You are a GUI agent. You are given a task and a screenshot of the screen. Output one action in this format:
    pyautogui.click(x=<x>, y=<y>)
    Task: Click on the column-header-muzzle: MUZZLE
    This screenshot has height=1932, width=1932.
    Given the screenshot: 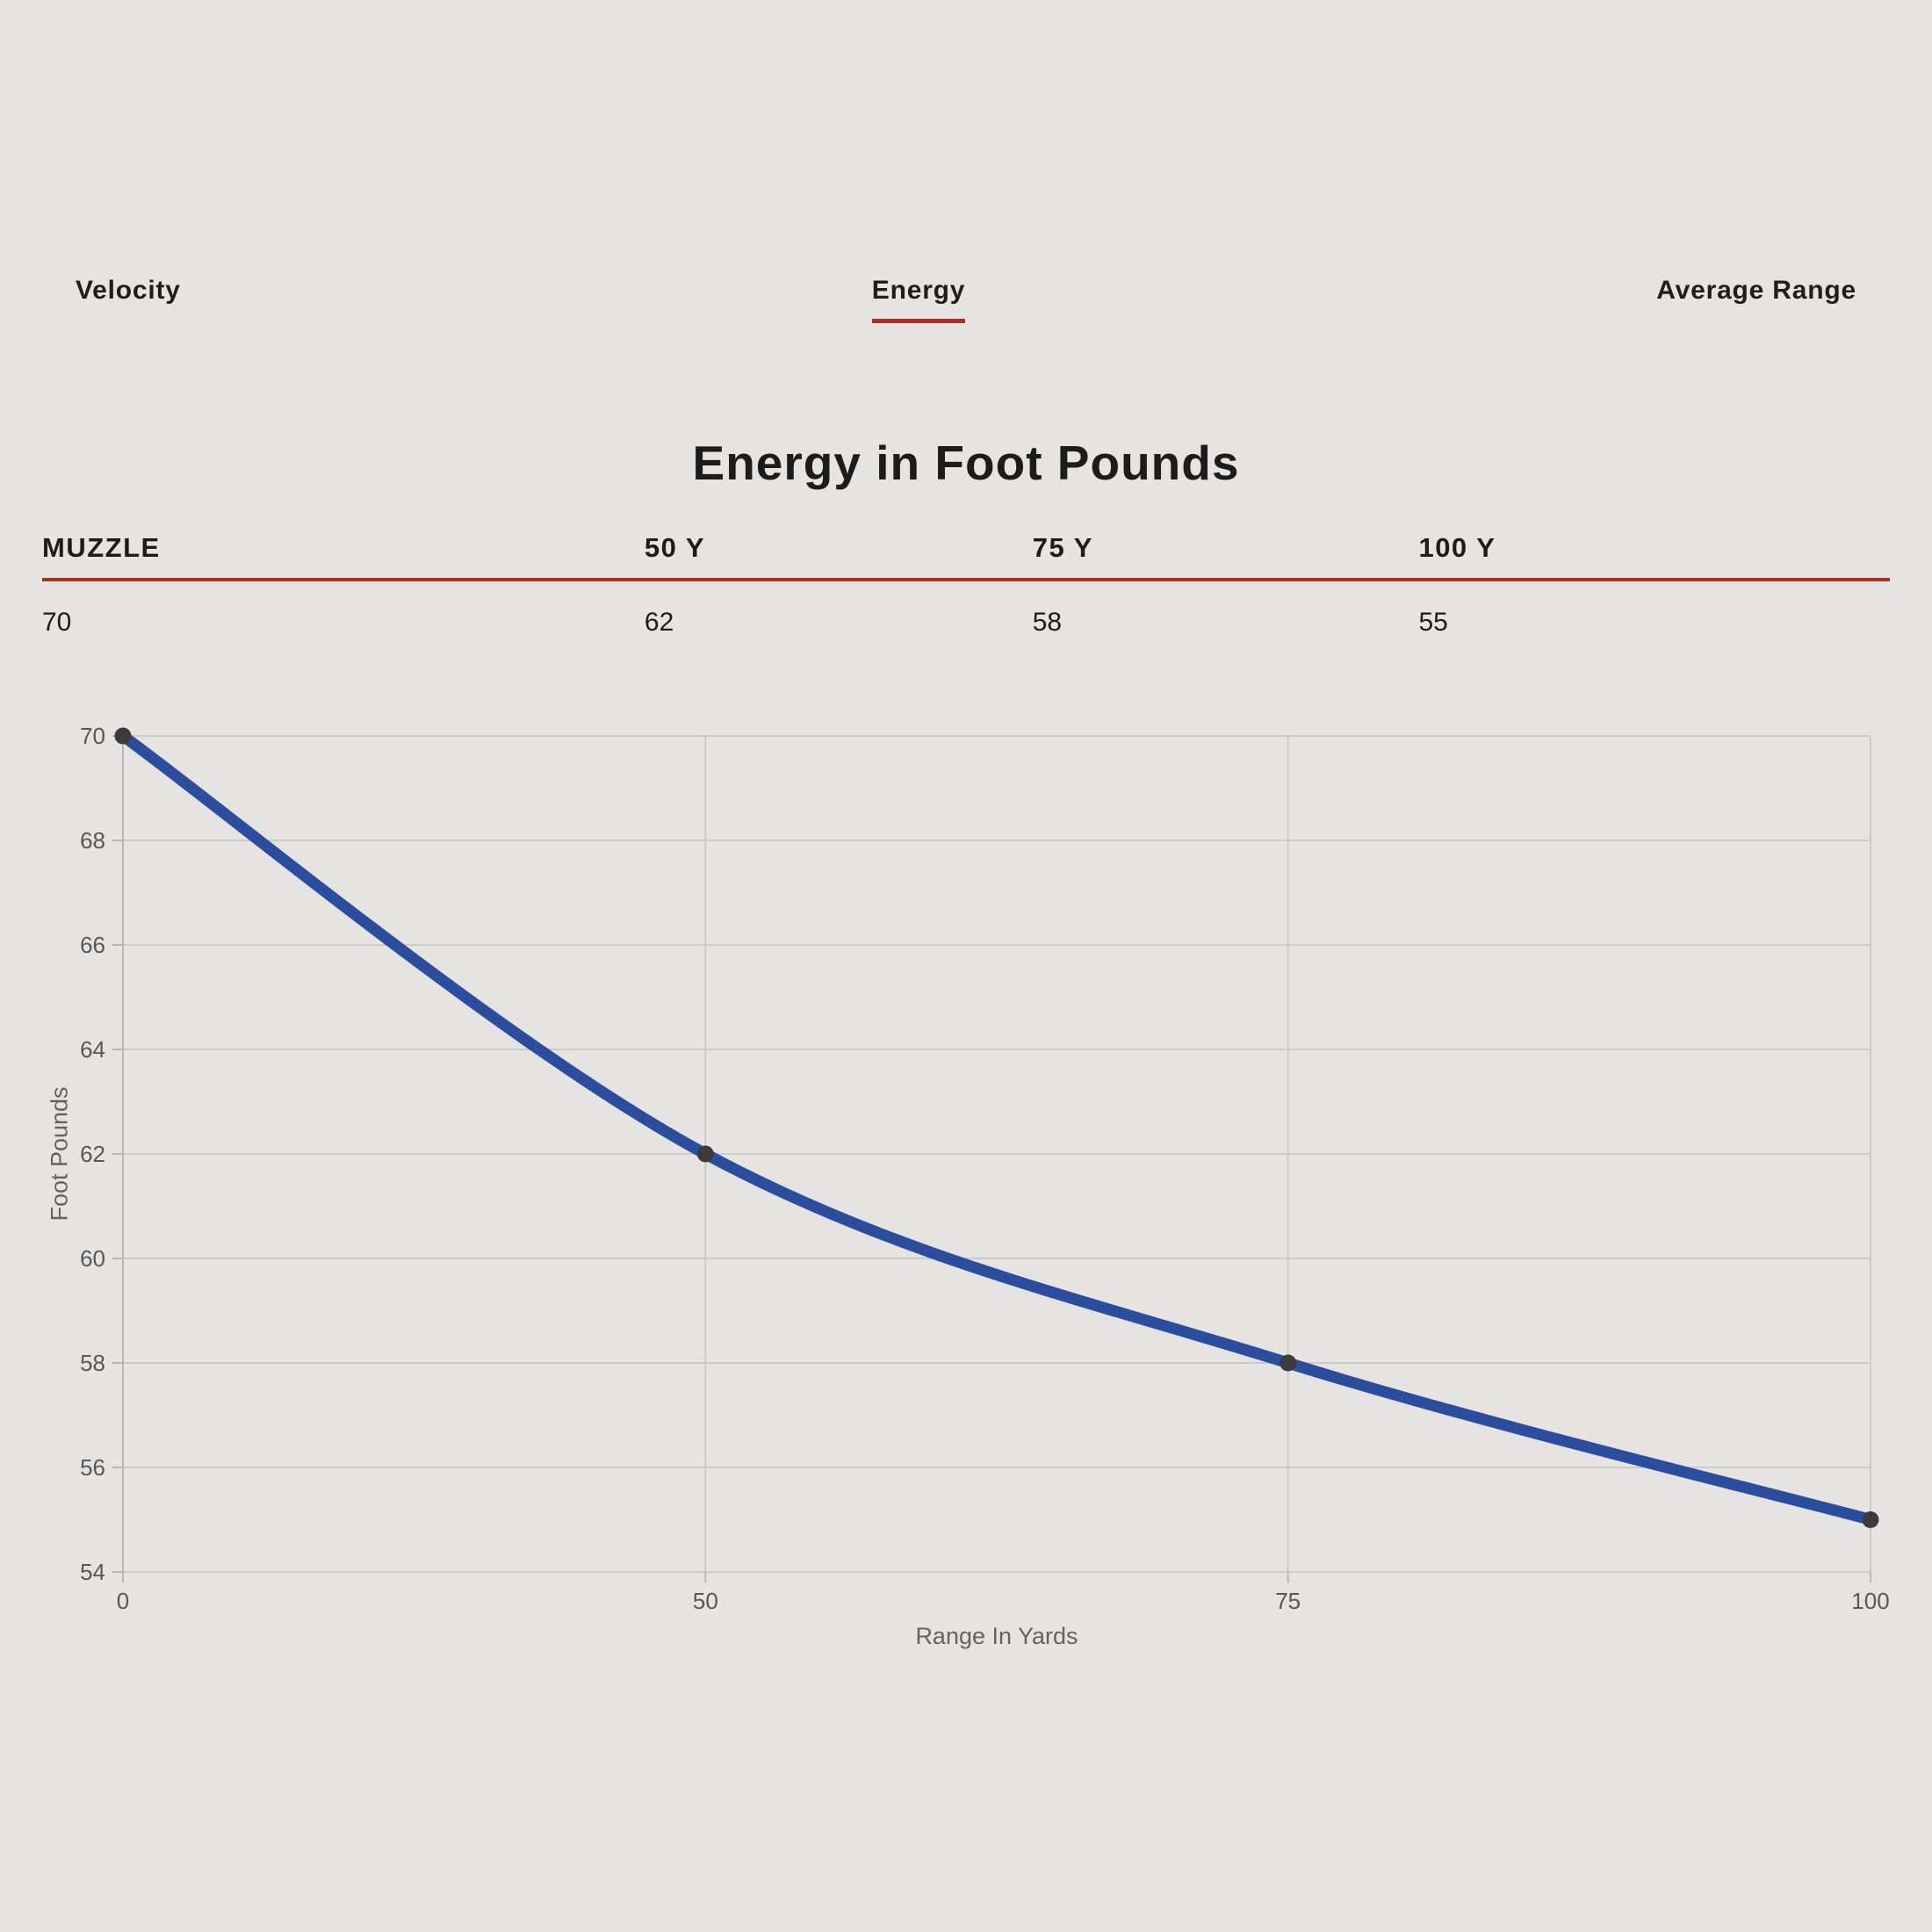 What is the action you would take?
    pyautogui.click(x=102, y=547)
    